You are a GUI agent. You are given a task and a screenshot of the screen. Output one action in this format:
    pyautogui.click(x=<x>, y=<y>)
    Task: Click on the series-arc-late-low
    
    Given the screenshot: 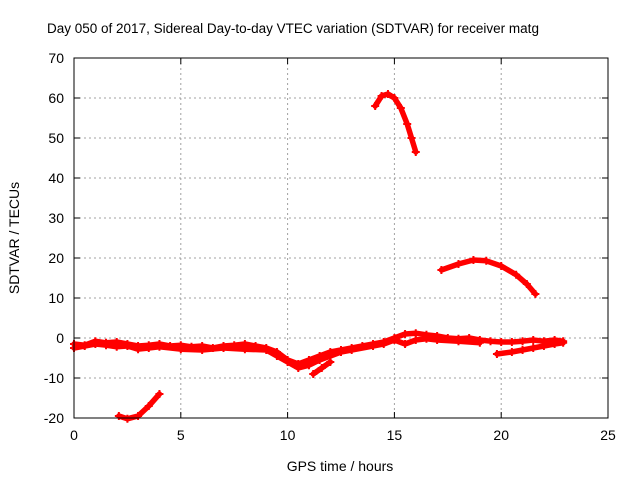 What is the action you would take?
    pyautogui.click(x=530, y=348)
    